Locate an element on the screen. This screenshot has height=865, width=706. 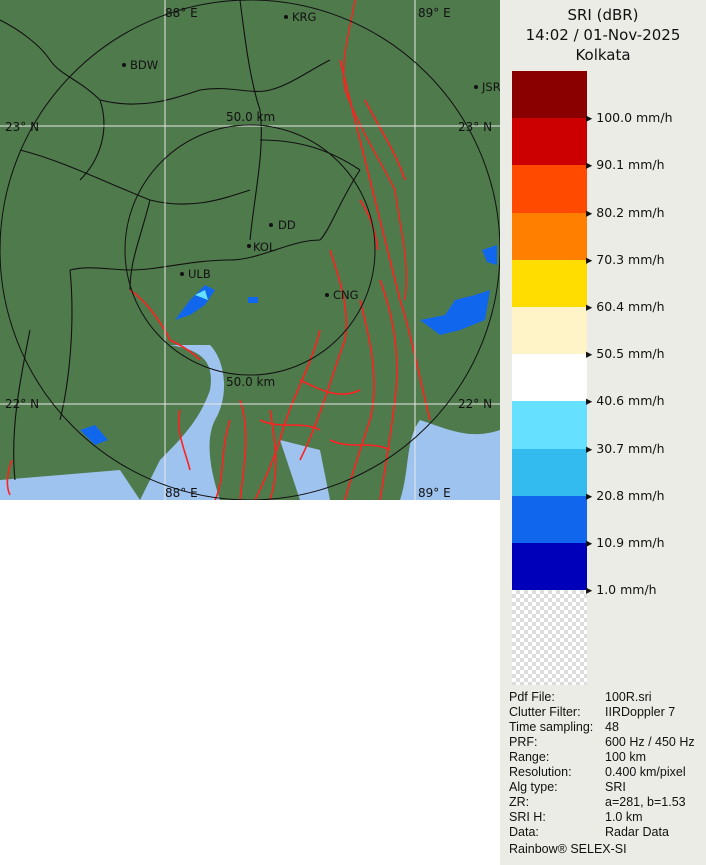
city-kol: KOL is located at coordinates (261, 247).